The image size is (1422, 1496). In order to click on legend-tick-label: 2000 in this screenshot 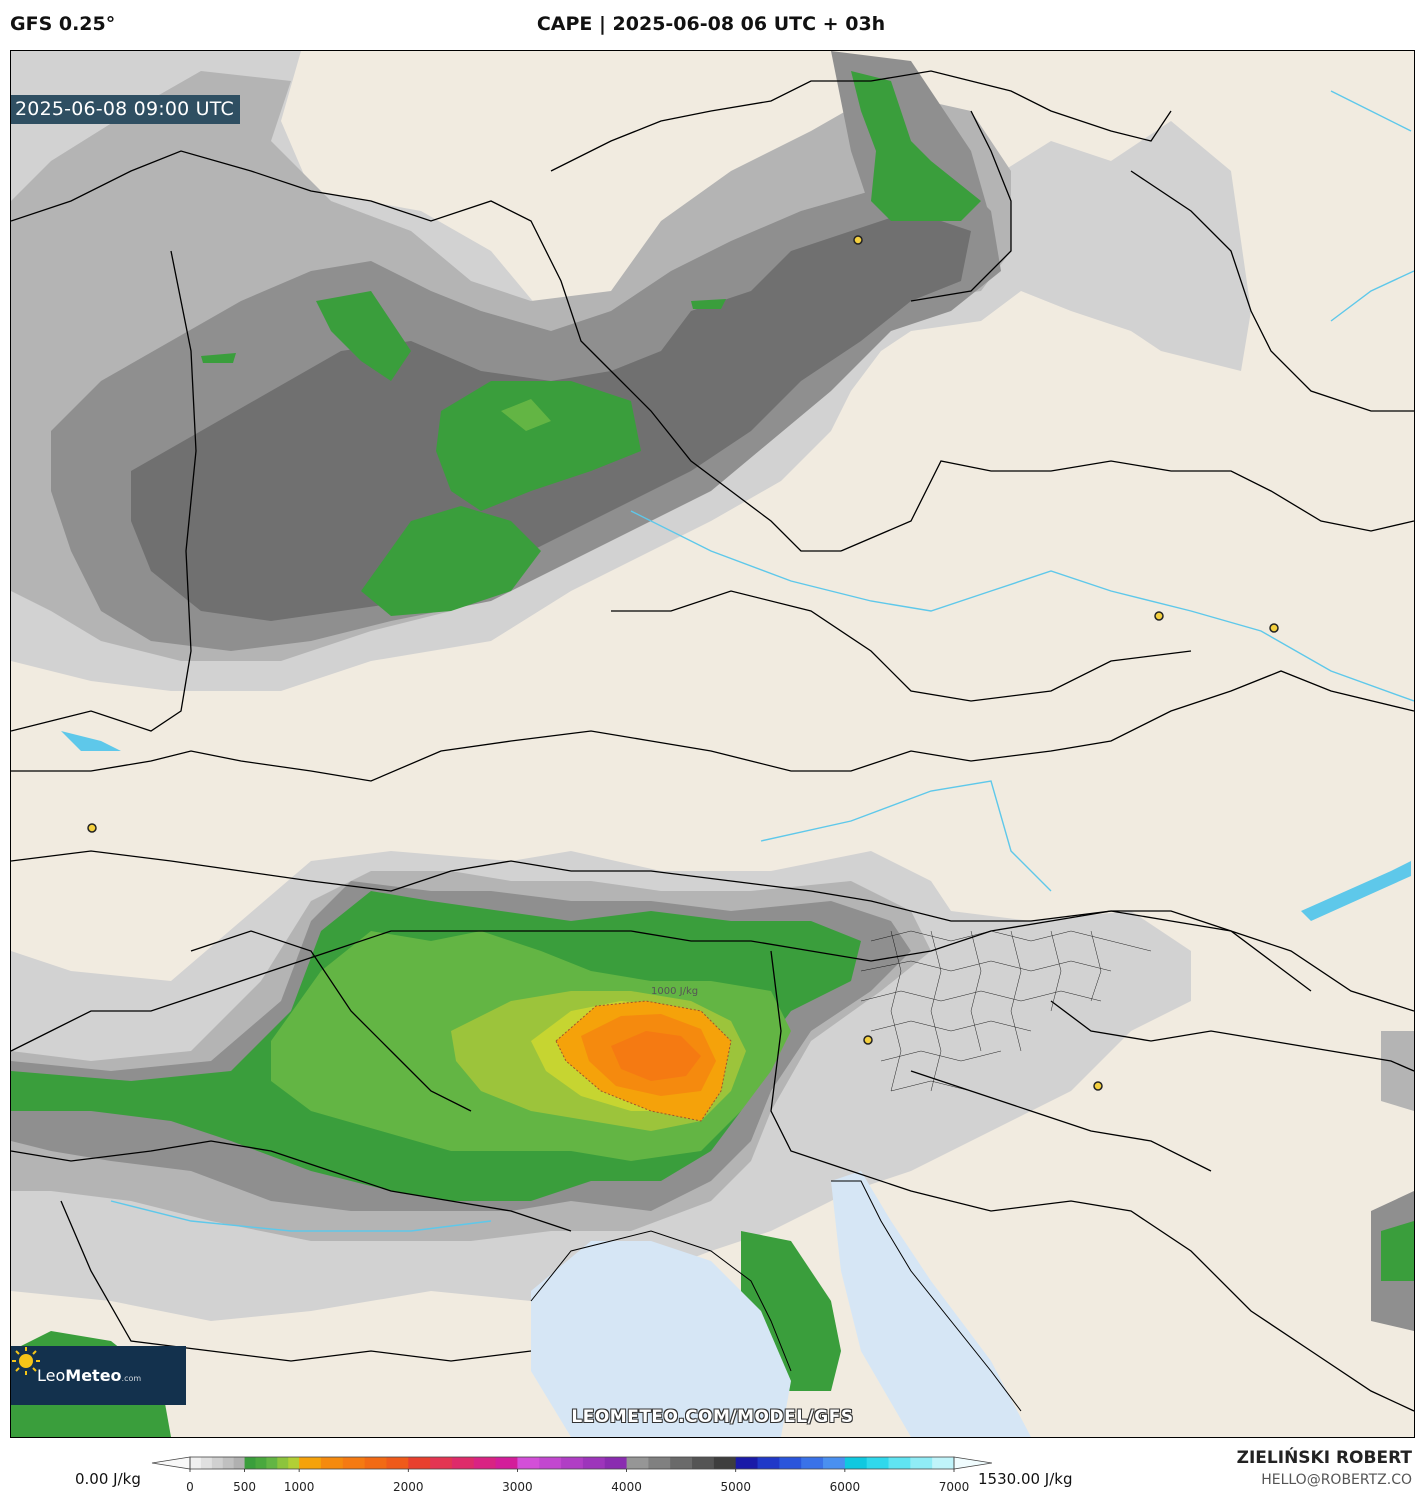, I will do `click(408, 1486)`.